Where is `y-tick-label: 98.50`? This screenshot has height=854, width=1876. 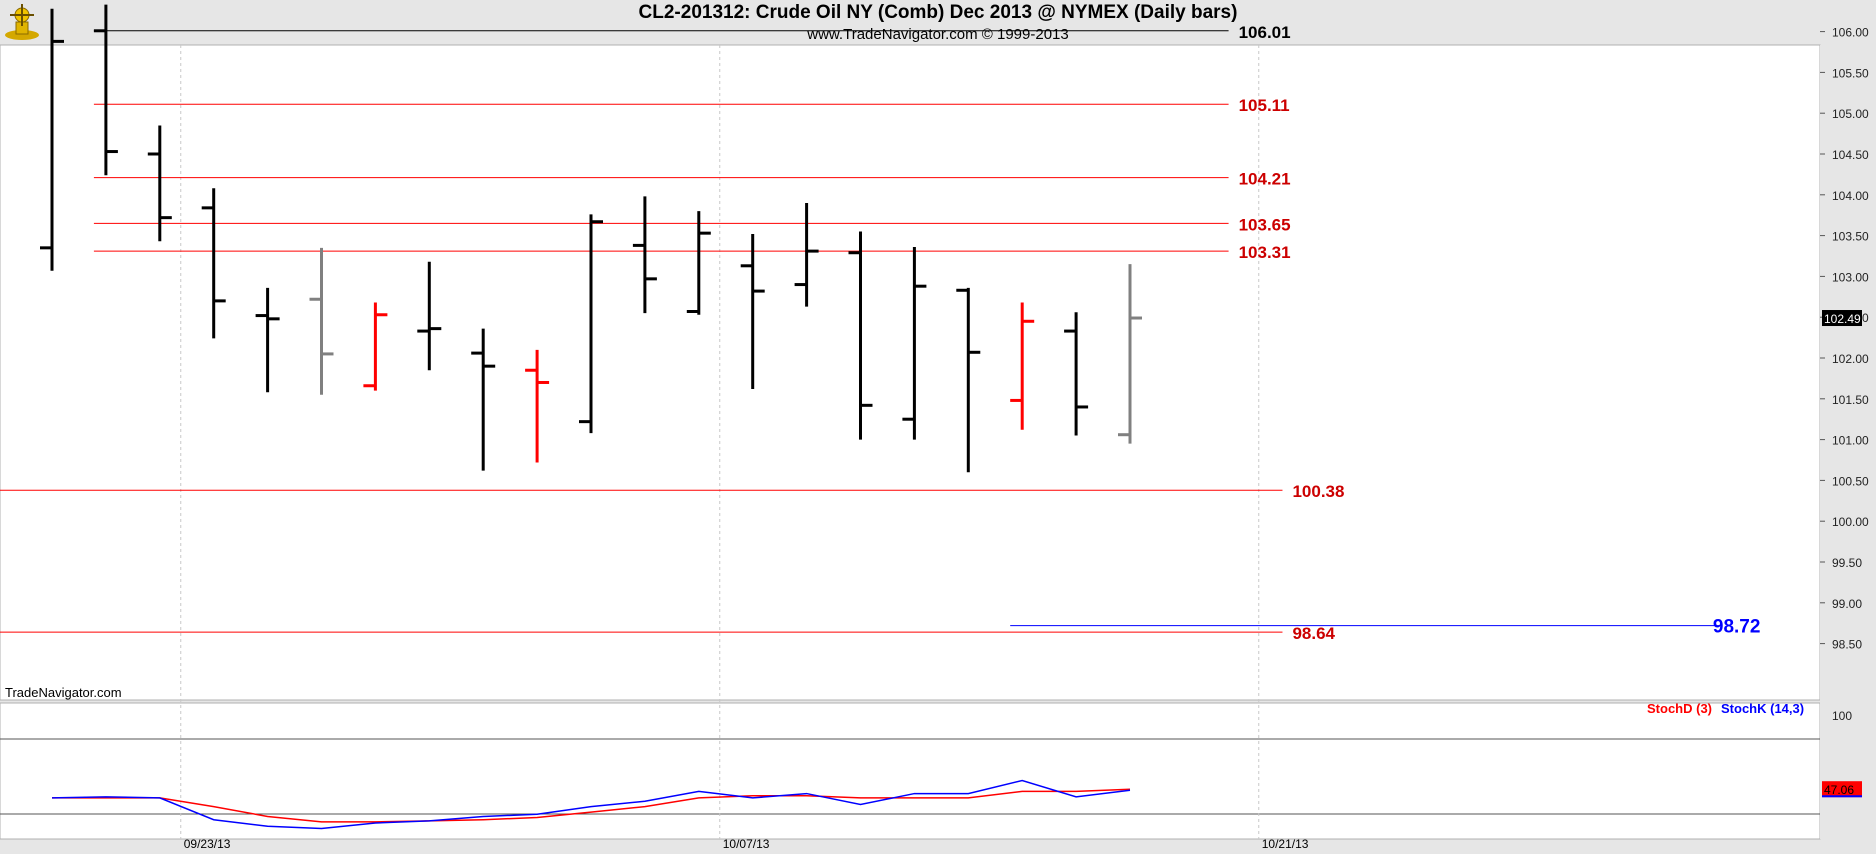 y-tick-label: 98.50 is located at coordinates (1847, 645).